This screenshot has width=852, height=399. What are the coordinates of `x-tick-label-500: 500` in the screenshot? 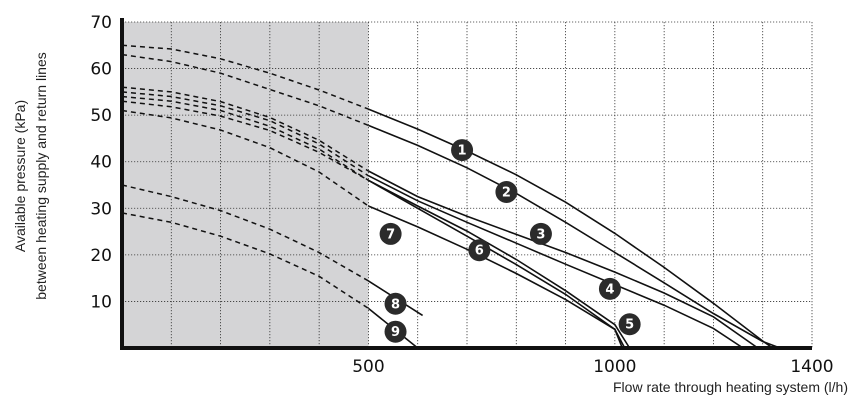 It's located at (368, 367).